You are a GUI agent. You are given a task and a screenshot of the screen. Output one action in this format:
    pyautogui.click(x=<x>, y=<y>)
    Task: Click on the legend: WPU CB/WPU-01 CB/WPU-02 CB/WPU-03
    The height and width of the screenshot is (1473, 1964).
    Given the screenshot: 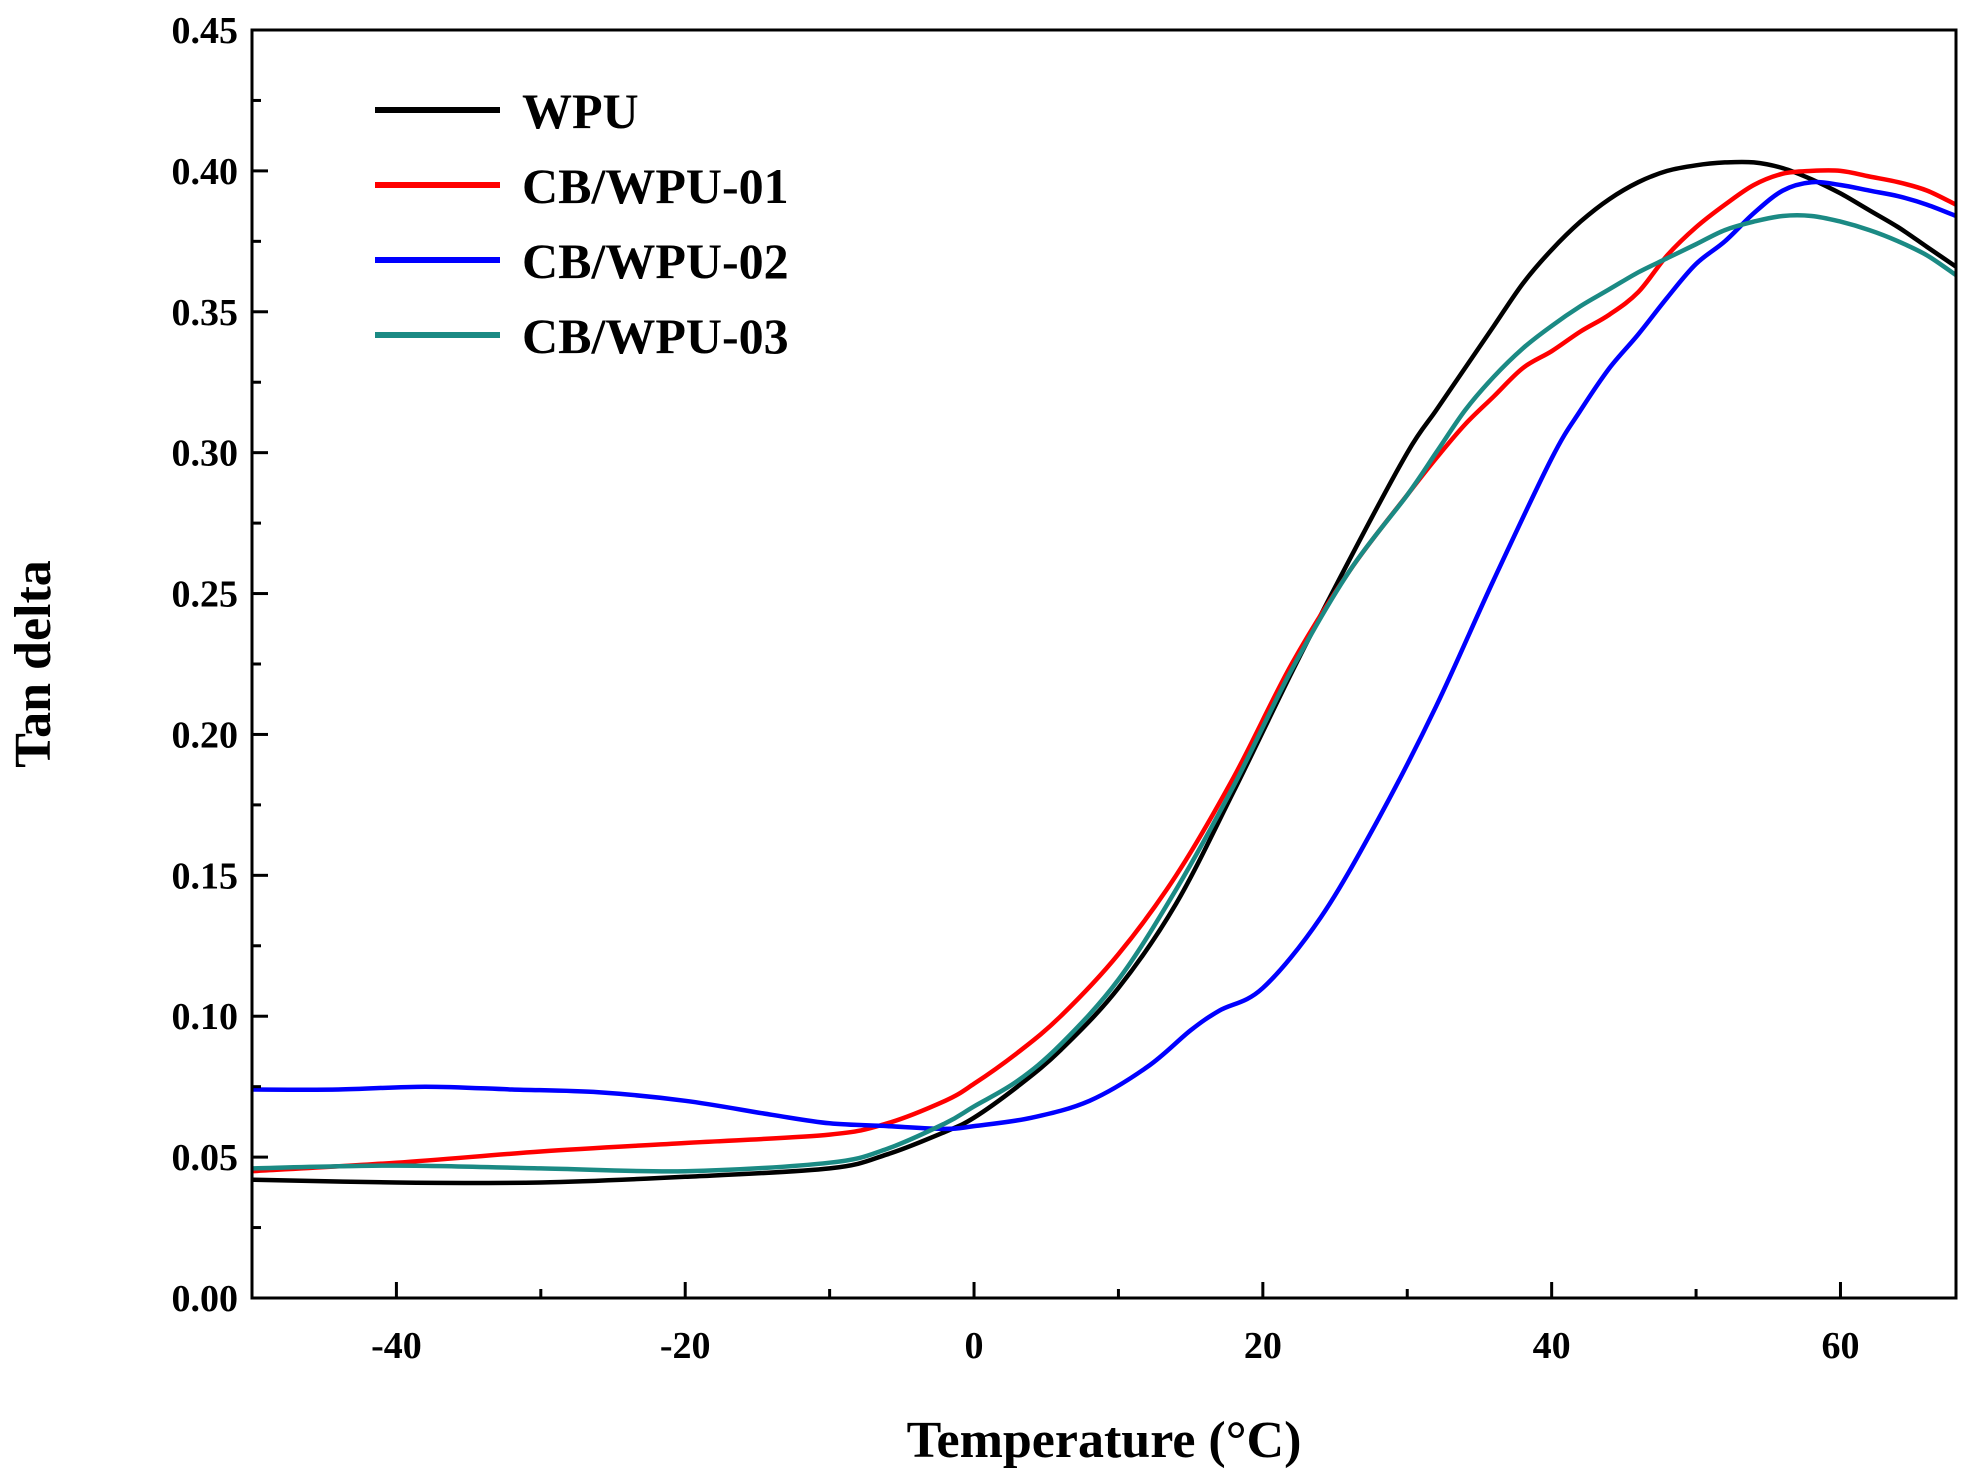 What is the action you would take?
    pyautogui.click(x=582, y=223)
    